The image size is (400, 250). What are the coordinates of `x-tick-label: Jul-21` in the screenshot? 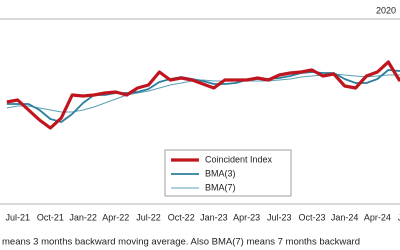 It's located at (17, 217).